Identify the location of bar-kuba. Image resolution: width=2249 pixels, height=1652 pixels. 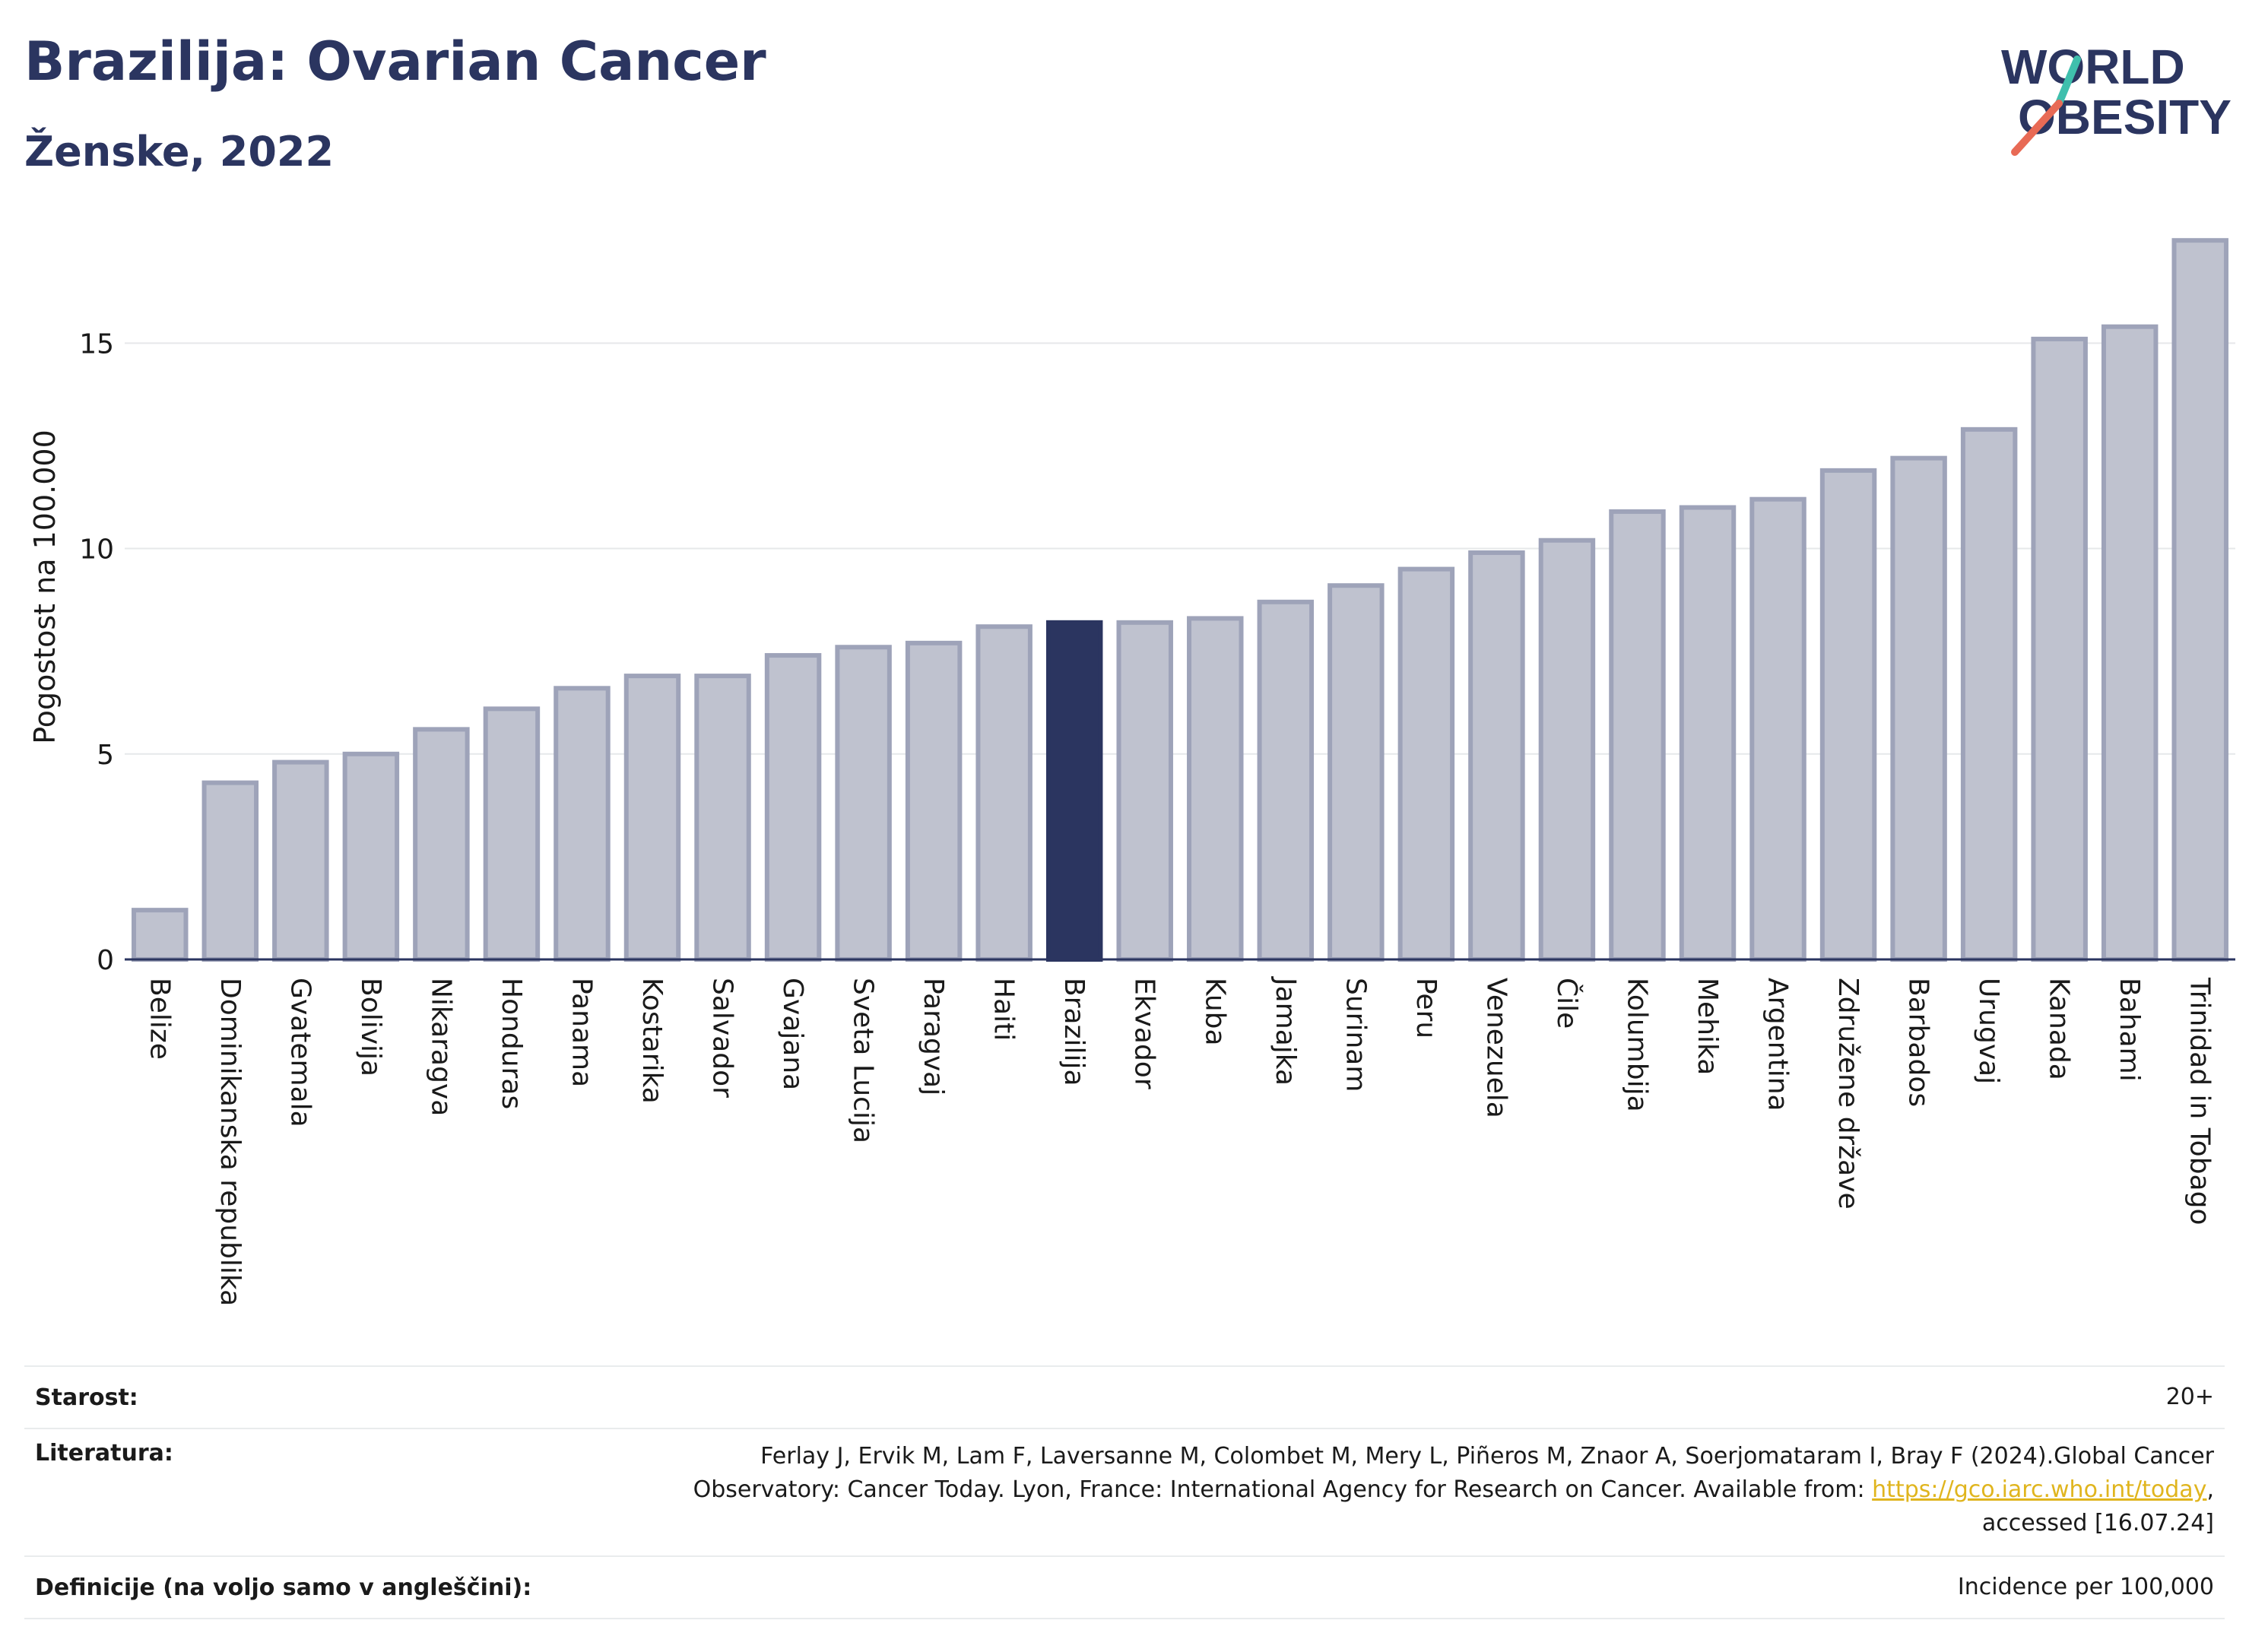
(1215, 789).